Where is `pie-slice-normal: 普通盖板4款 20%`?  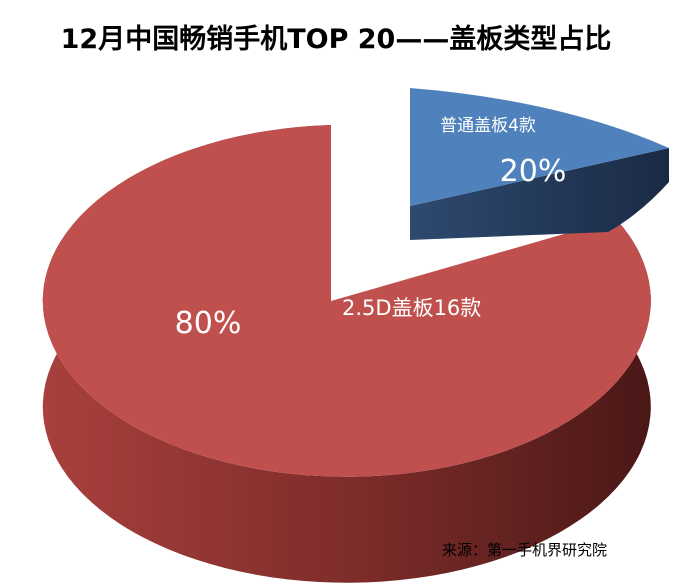 pie-slice-normal: 普通盖板4款 20% is located at coordinates (539, 164).